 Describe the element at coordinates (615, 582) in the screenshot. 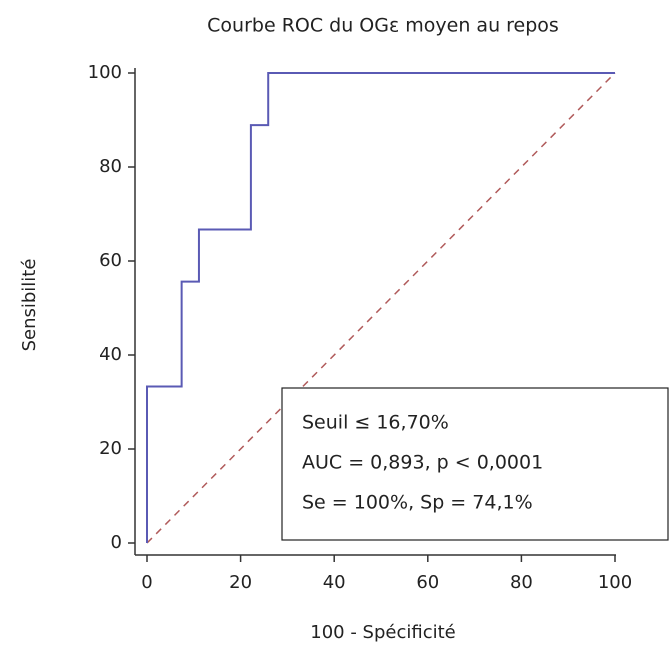

I see `x-tick-label: 100` at that location.